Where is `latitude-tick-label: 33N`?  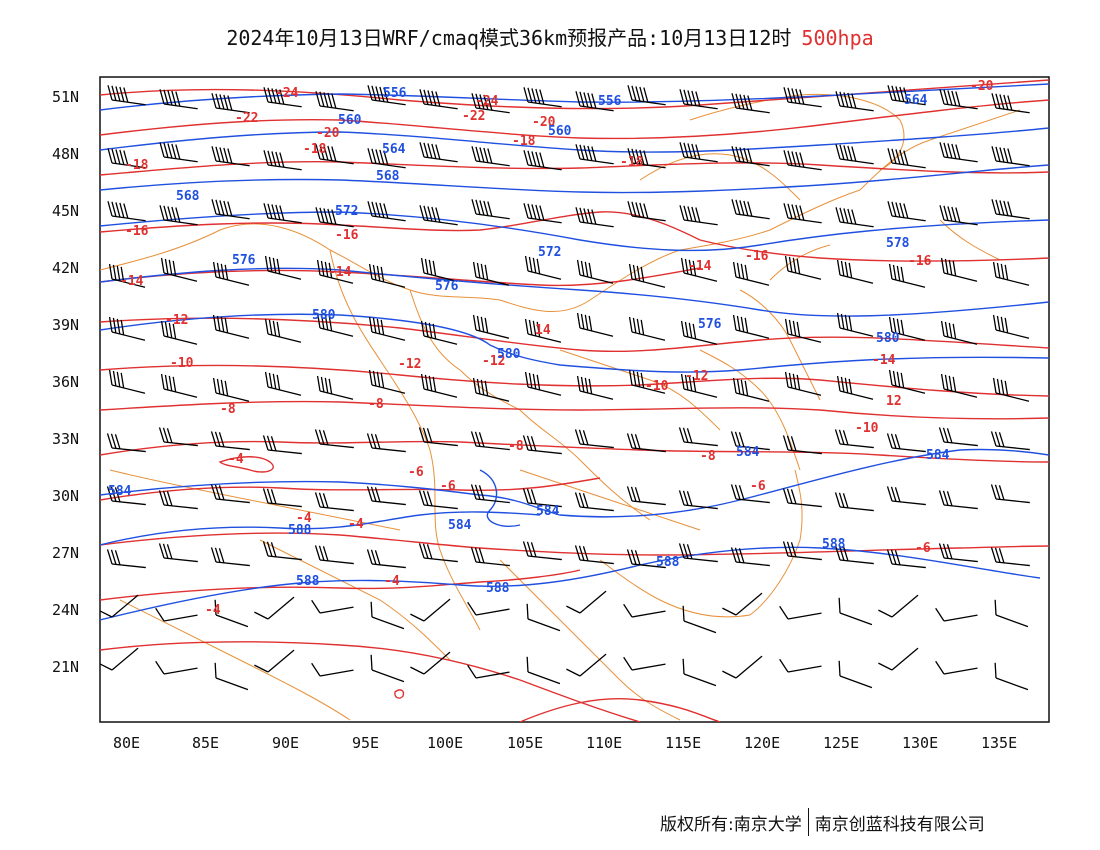
latitude-tick-label: 33N is located at coordinates (65, 439).